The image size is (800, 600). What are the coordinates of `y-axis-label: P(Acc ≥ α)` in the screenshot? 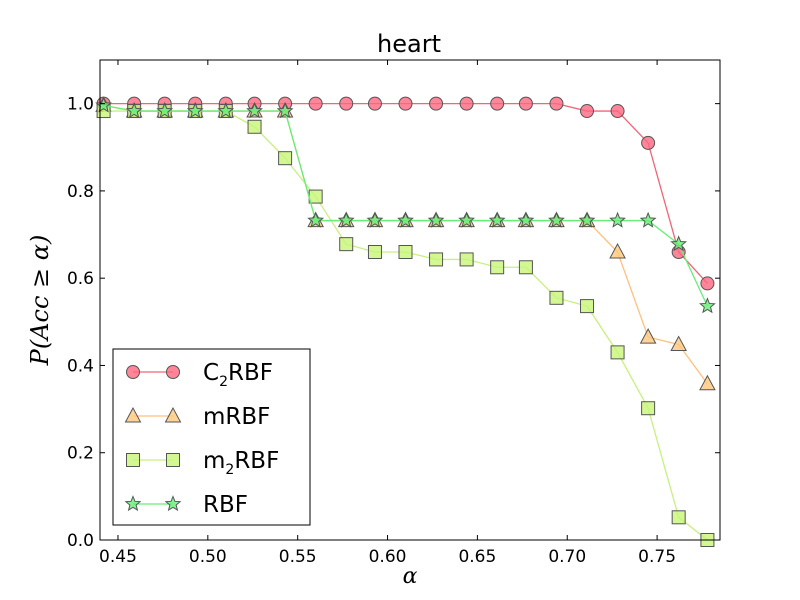 It's located at (40, 301).